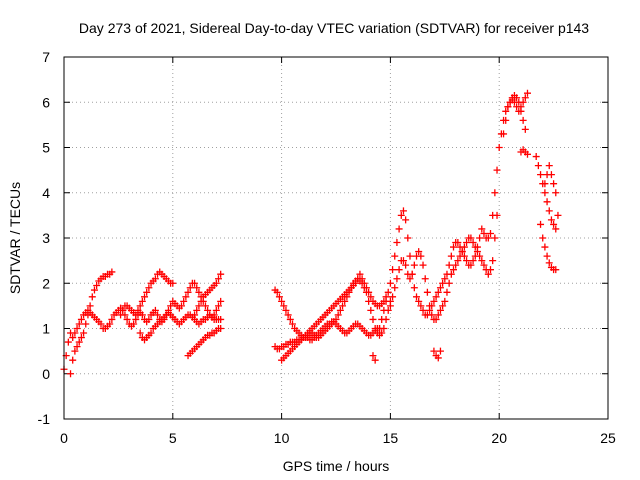  What do you see at coordinates (15, 238) in the screenshot?
I see `y-axis-label: SDTVAR / TECUs` at bounding box center [15, 238].